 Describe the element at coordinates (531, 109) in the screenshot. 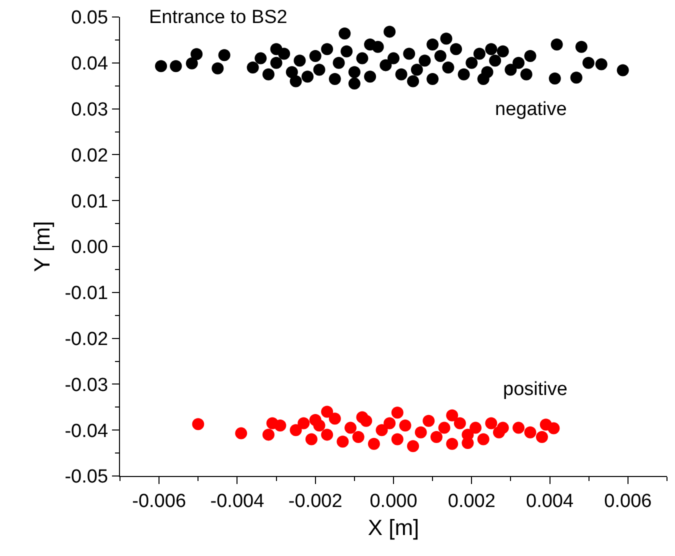

I see `series-label: negative` at that location.